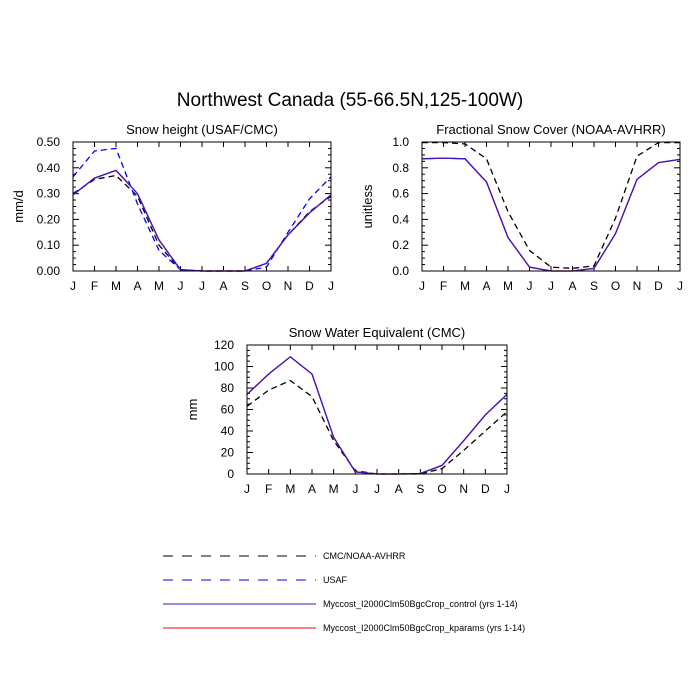 This screenshot has height=700, width=700. Describe the element at coordinates (224, 367) in the screenshot. I see `y-tick-label: 100` at that location.